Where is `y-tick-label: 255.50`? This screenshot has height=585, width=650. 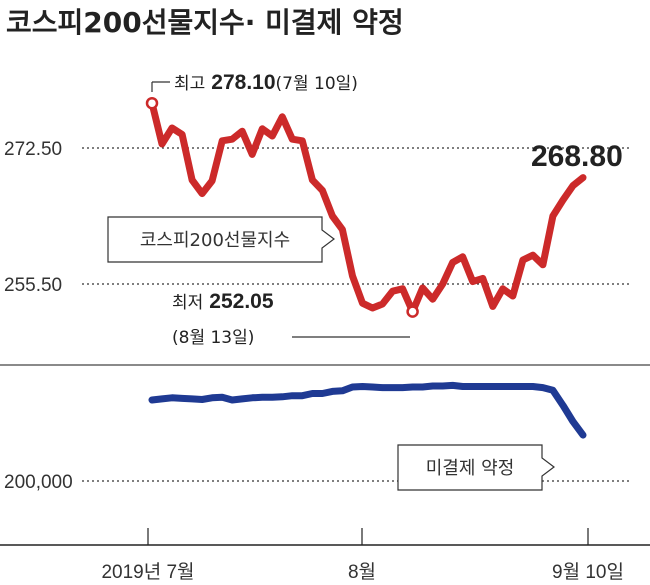
y-tick-label: 255.50 is located at coordinates (33, 285).